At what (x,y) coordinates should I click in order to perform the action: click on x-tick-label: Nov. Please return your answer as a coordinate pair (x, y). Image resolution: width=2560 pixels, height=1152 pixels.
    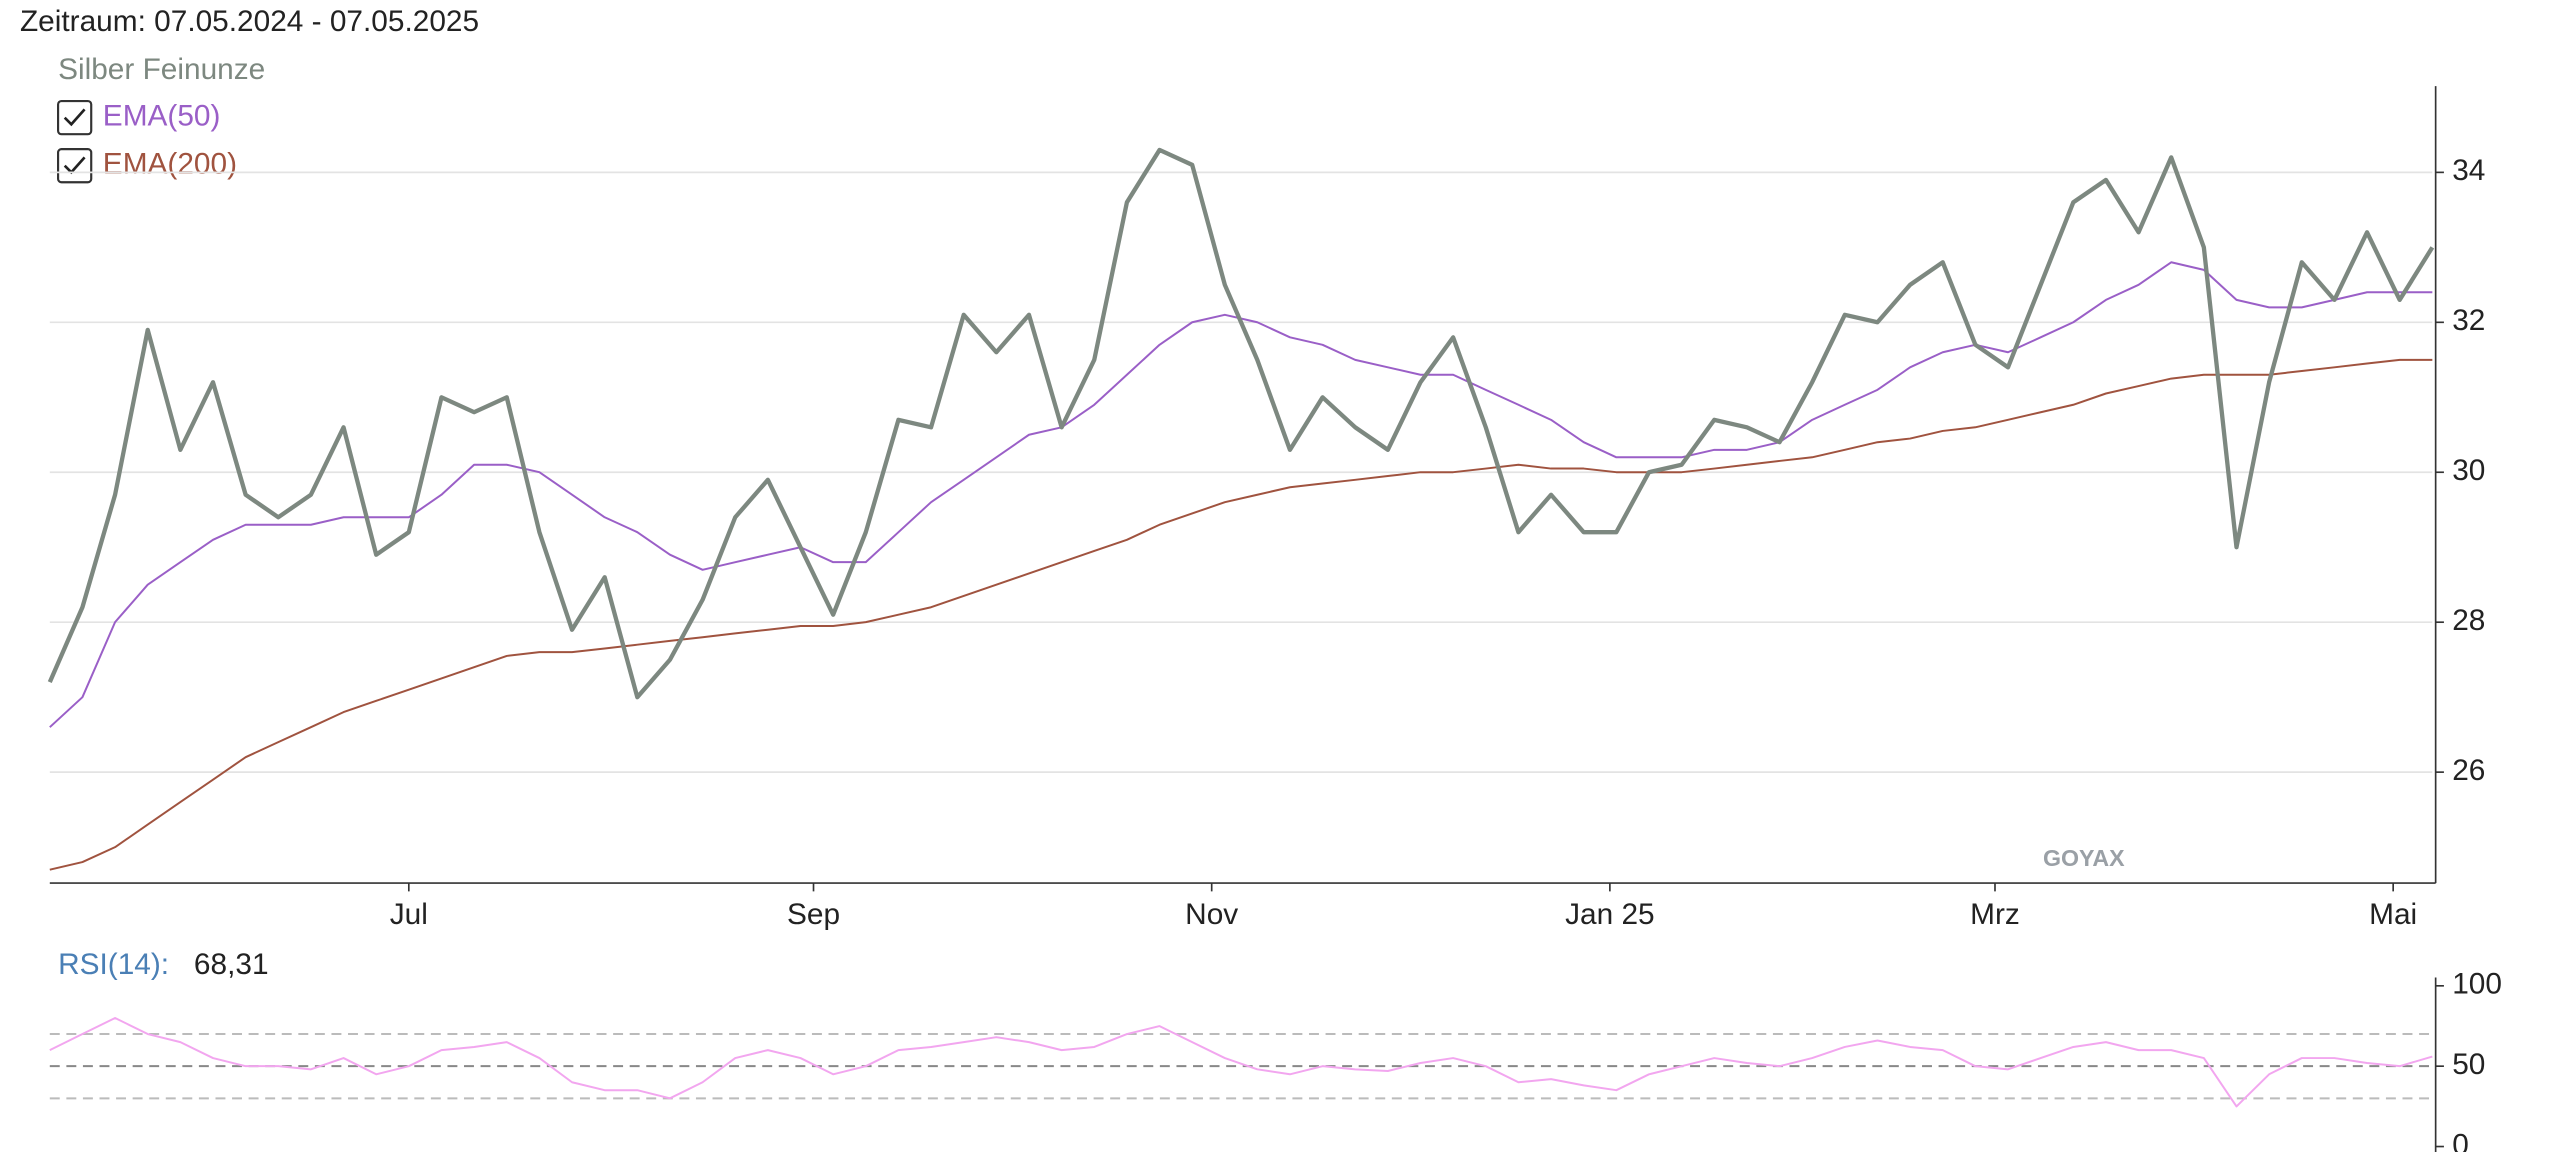
    Looking at the image, I should click on (1211, 914).